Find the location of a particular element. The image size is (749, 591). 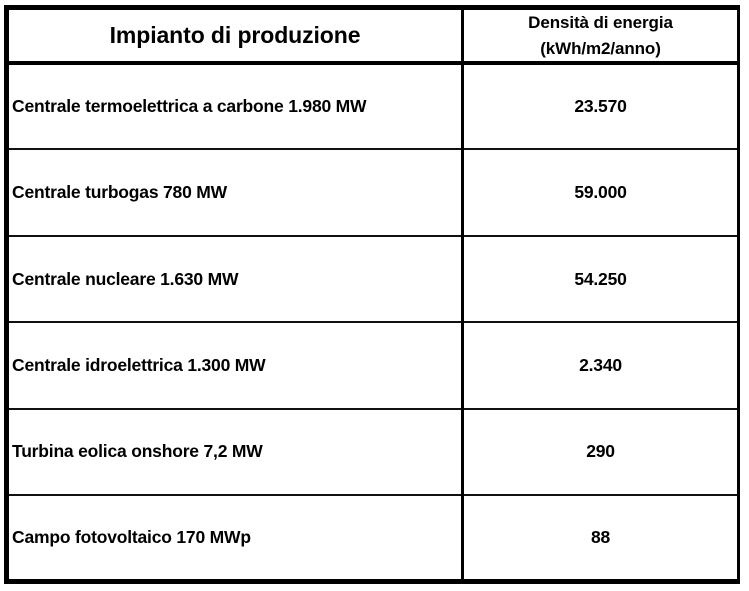

cell-plant: Centrale idroelettrica 1.300 MW is located at coordinates (235, 366).